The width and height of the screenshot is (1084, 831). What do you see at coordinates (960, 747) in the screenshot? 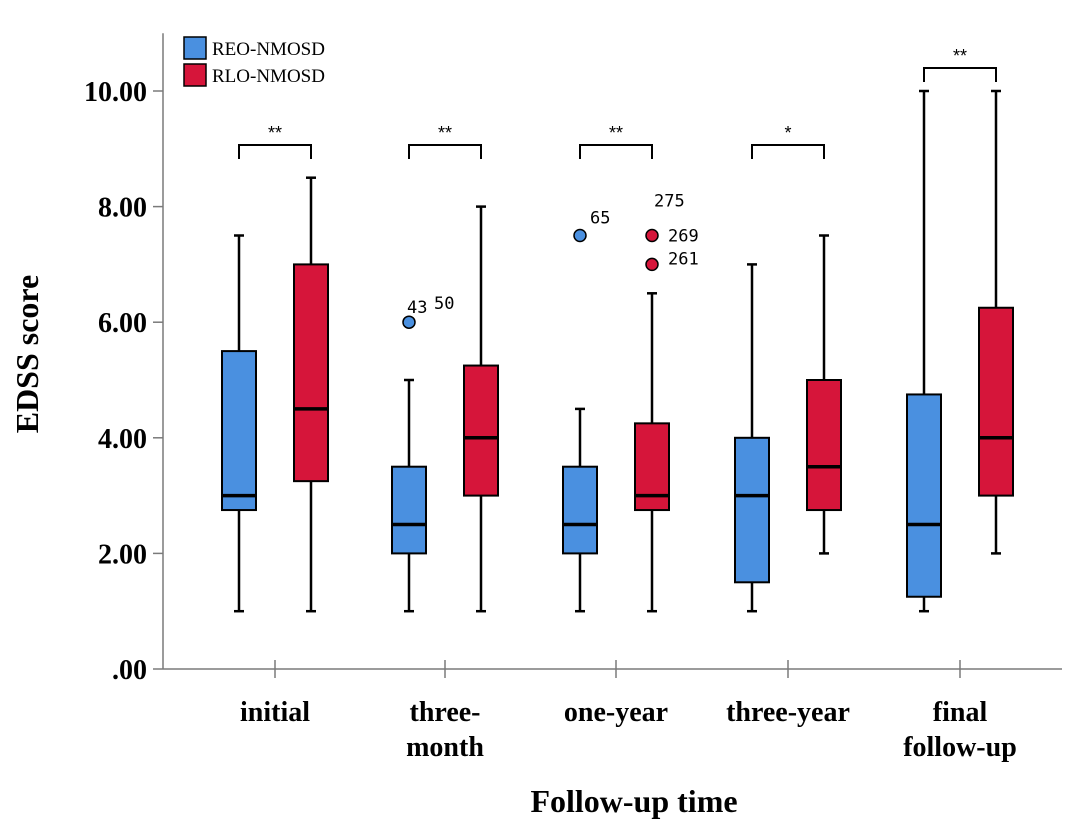
I see `x-tick-label: follow-up` at bounding box center [960, 747].